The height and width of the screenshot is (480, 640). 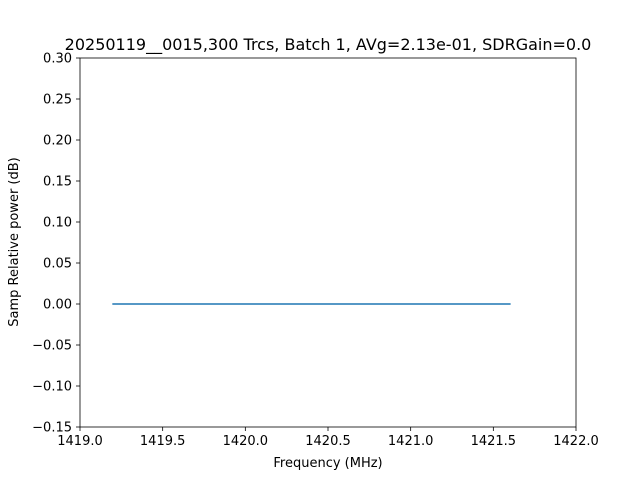 I want to click on x-tick-label: 1419.5, so click(x=163, y=441).